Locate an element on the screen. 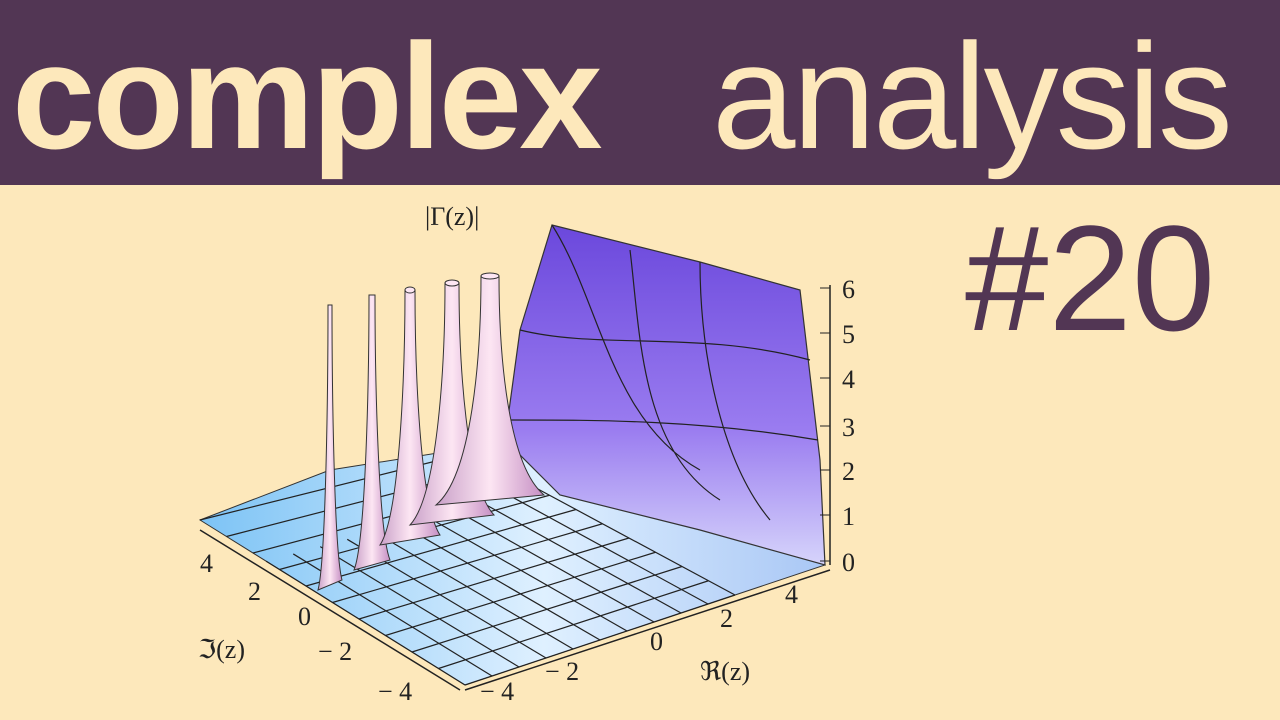  x-axis is located at coordinates (647, 630).